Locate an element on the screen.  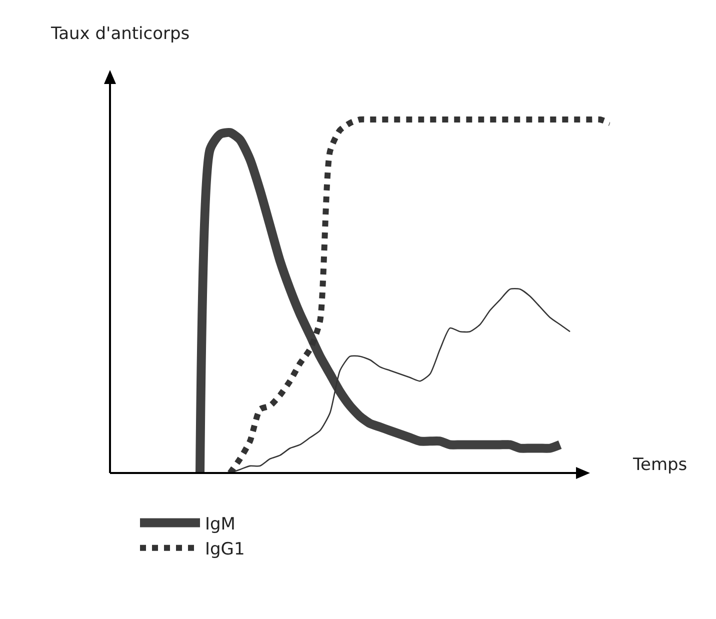
legend-label: IgM is located at coordinates (220, 524).